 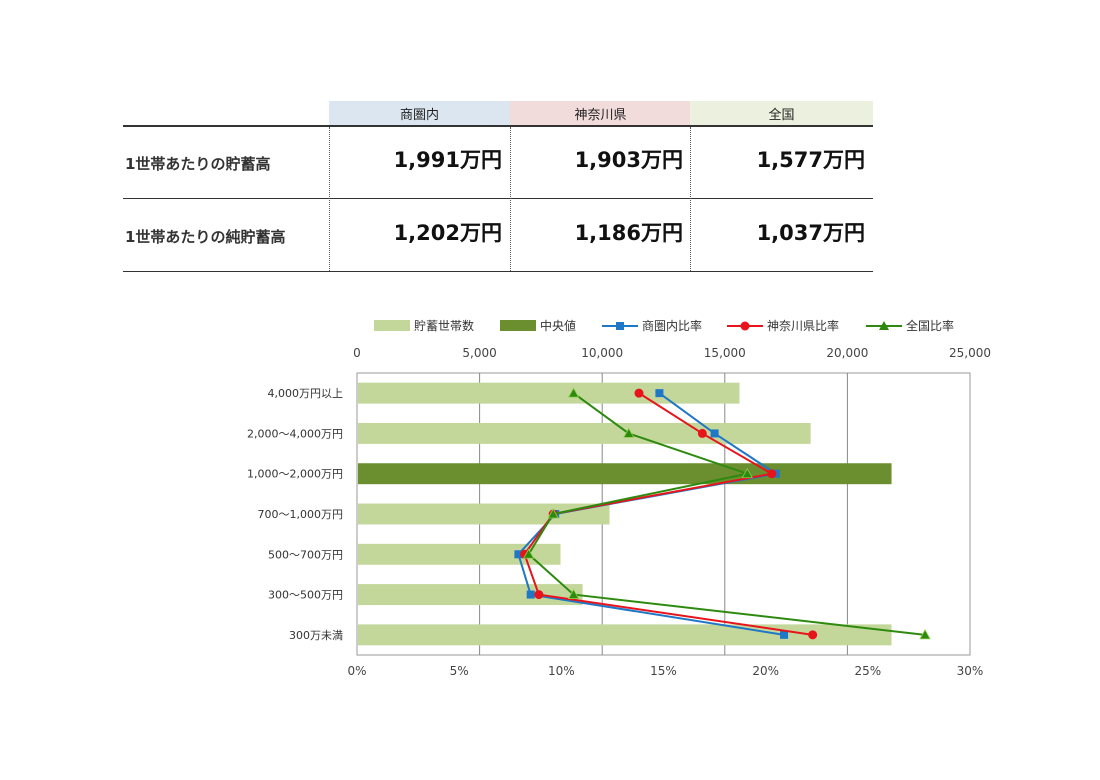 I want to click on category-label: 700～1,000万円, so click(x=301, y=514).